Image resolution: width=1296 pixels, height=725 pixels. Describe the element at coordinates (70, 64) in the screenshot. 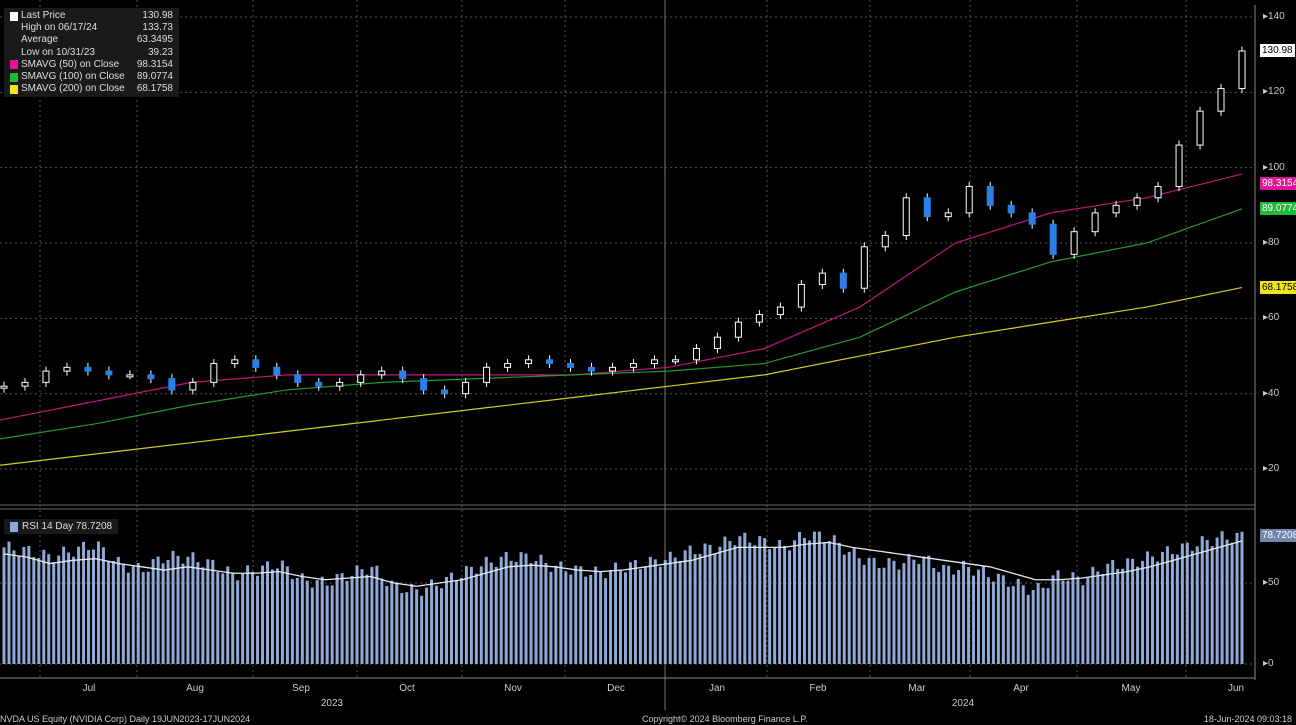

I see `legend-name: SMAVG (50) on Close` at that location.